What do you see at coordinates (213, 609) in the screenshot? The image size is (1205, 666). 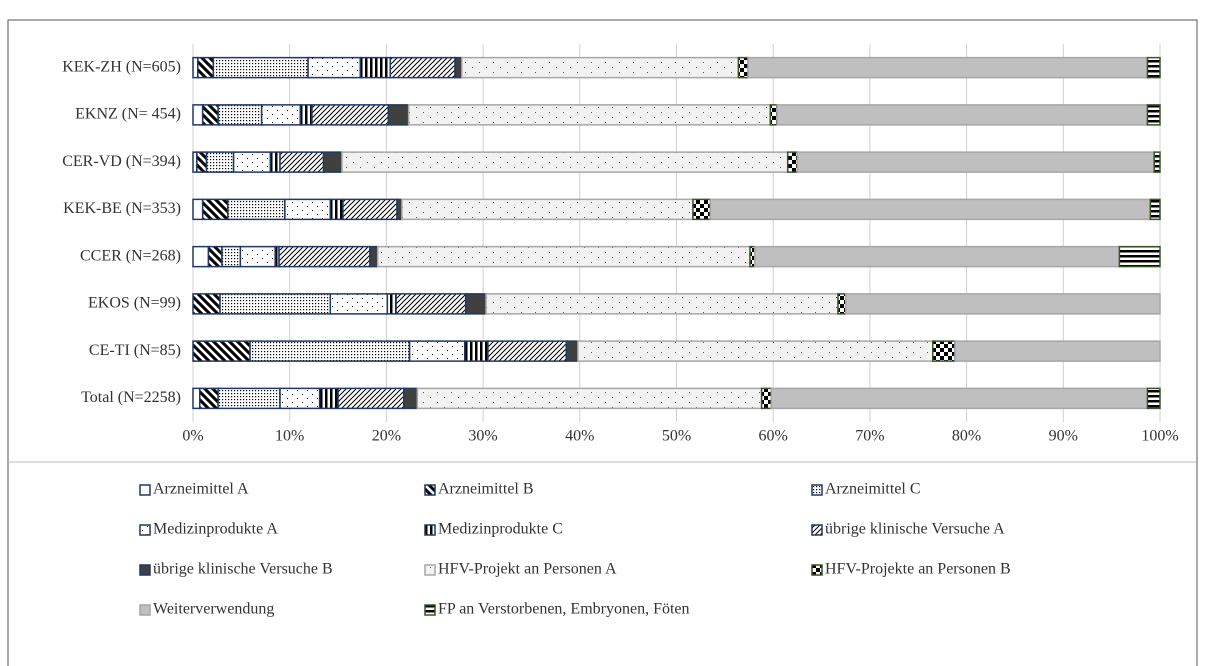 I see `legend-label: Weiterverwendung` at bounding box center [213, 609].